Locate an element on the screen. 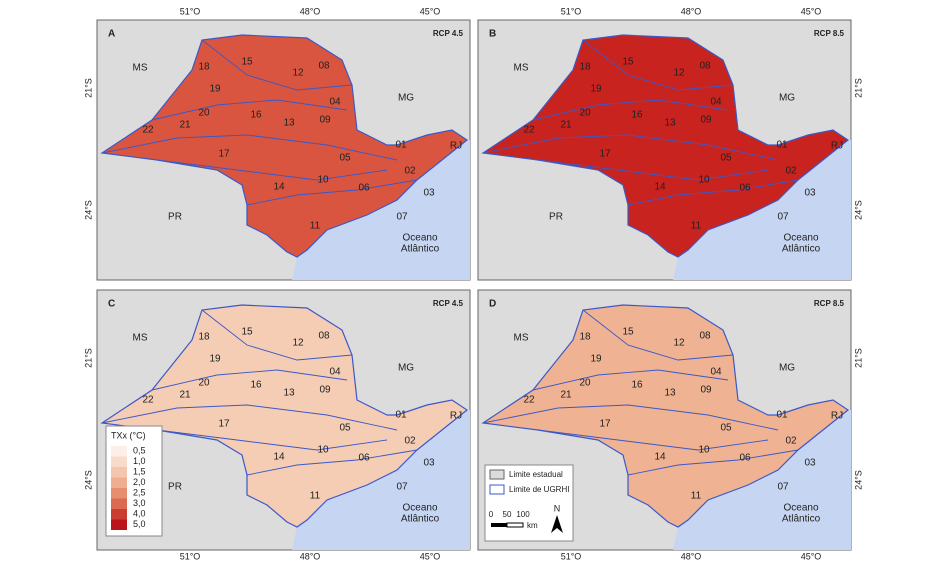  legend-label: 1,5 is located at coordinates (139, 471).